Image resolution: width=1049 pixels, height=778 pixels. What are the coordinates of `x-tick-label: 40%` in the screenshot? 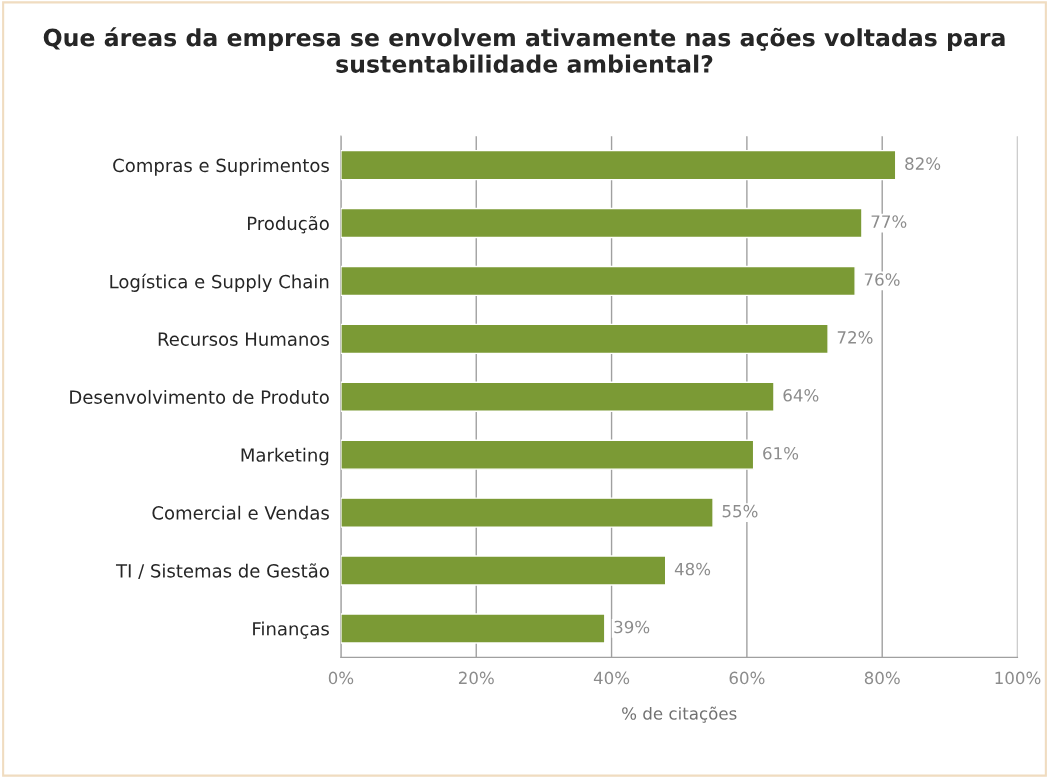 It's located at (611, 678).